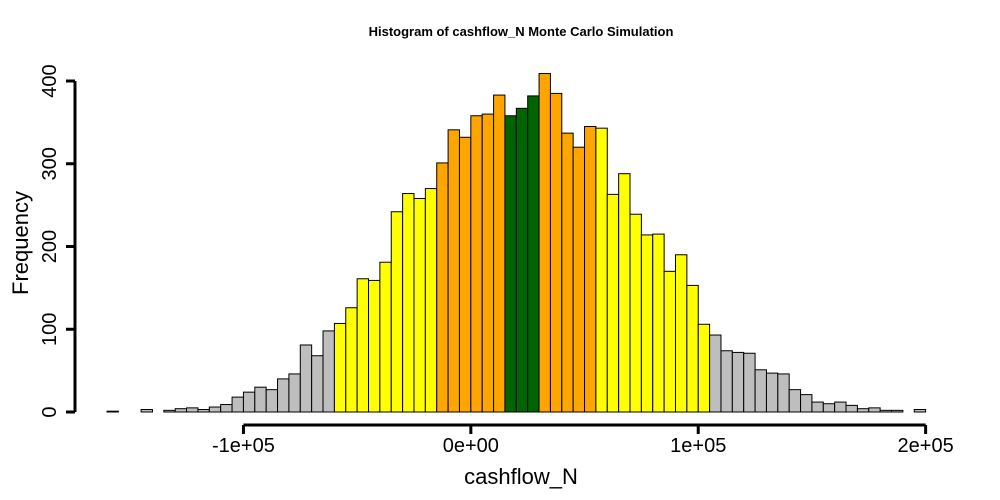 The image size is (1000, 500). I want to click on x-axis-label: cashflow_N, so click(521, 476).